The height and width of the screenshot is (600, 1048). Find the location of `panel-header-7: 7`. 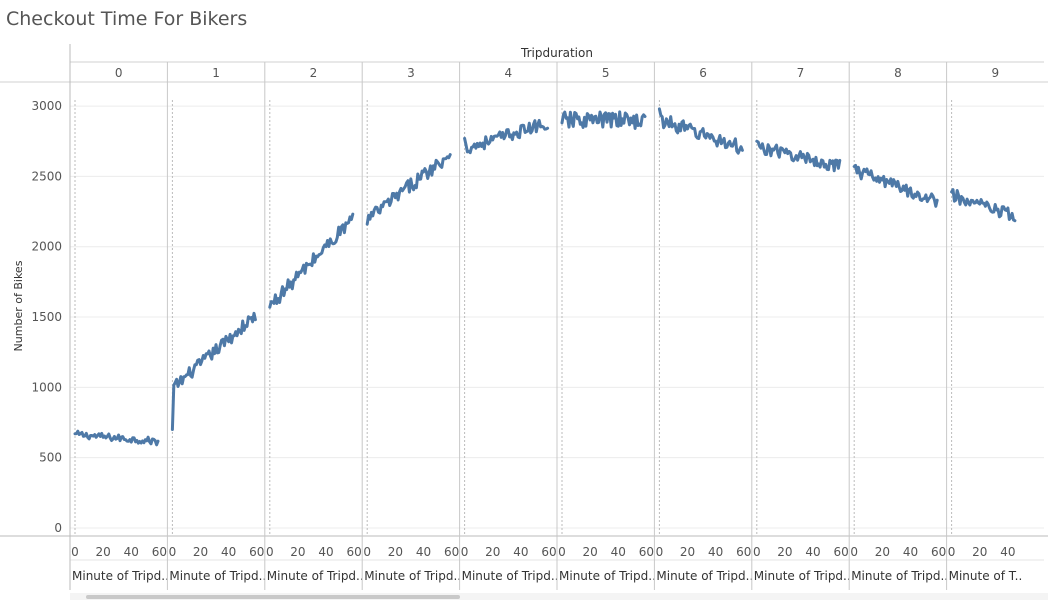

panel-header-7: 7 is located at coordinates (801, 73).